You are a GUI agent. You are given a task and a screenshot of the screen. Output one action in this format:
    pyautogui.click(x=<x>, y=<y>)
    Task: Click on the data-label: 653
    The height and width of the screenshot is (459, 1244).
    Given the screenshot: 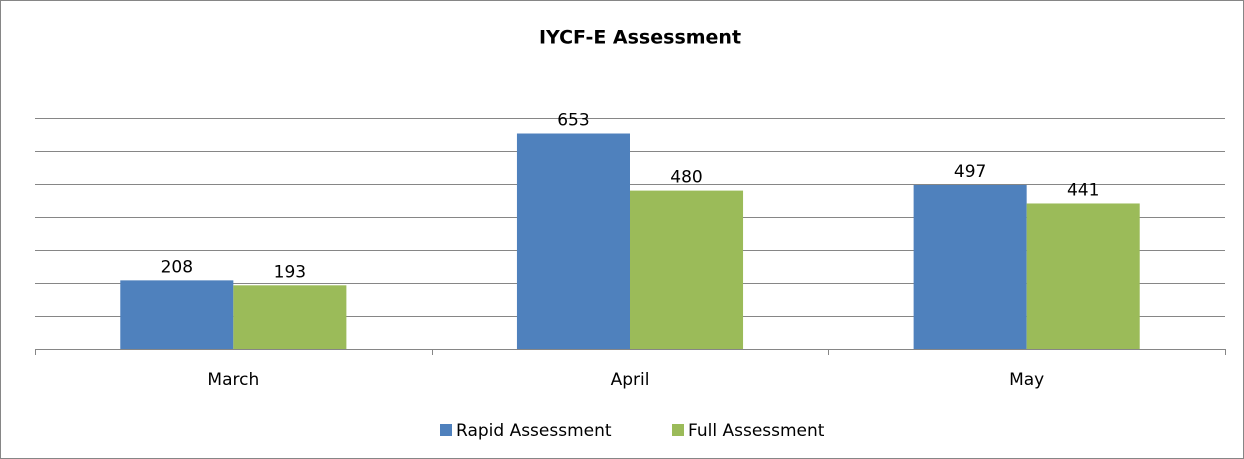 What is the action you would take?
    pyautogui.click(x=573, y=121)
    